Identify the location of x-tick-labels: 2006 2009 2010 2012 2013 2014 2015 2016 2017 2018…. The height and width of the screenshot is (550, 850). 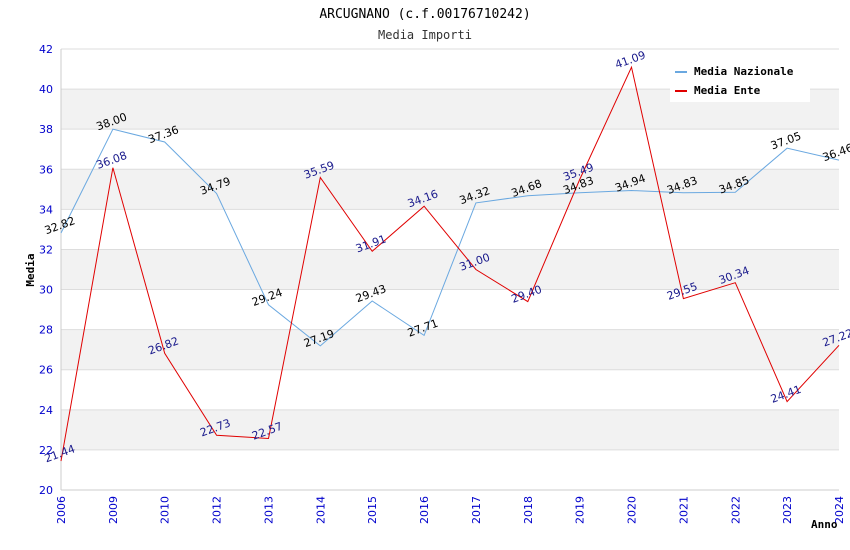
(450, 510).